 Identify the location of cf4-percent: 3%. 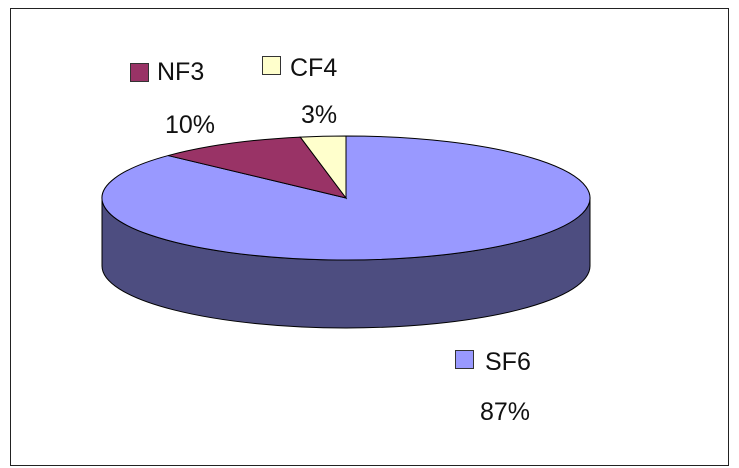
(319, 115).